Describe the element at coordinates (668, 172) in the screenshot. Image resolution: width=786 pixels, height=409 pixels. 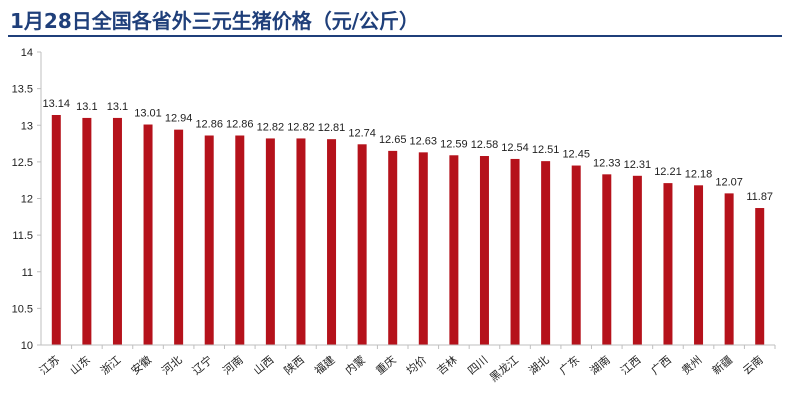
I see `data-label: 12.21` at that location.